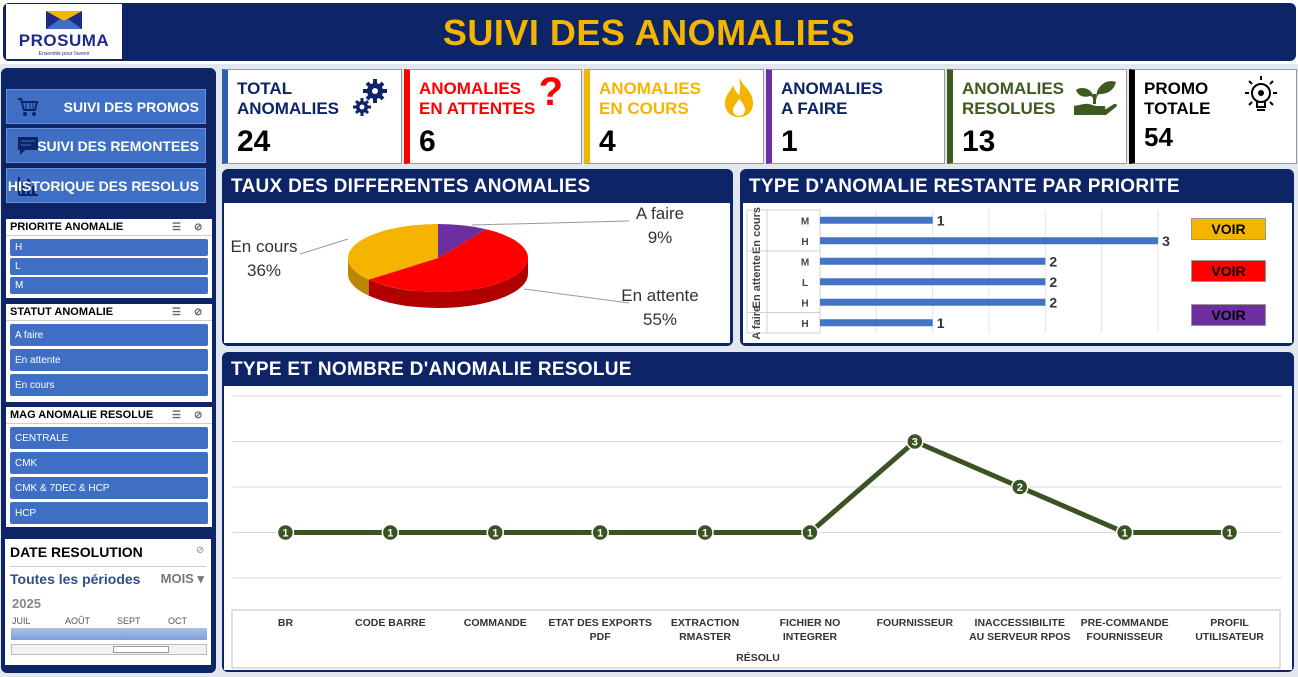  I want to click on line-category-label: EXTRACTION, so click(705, 623).